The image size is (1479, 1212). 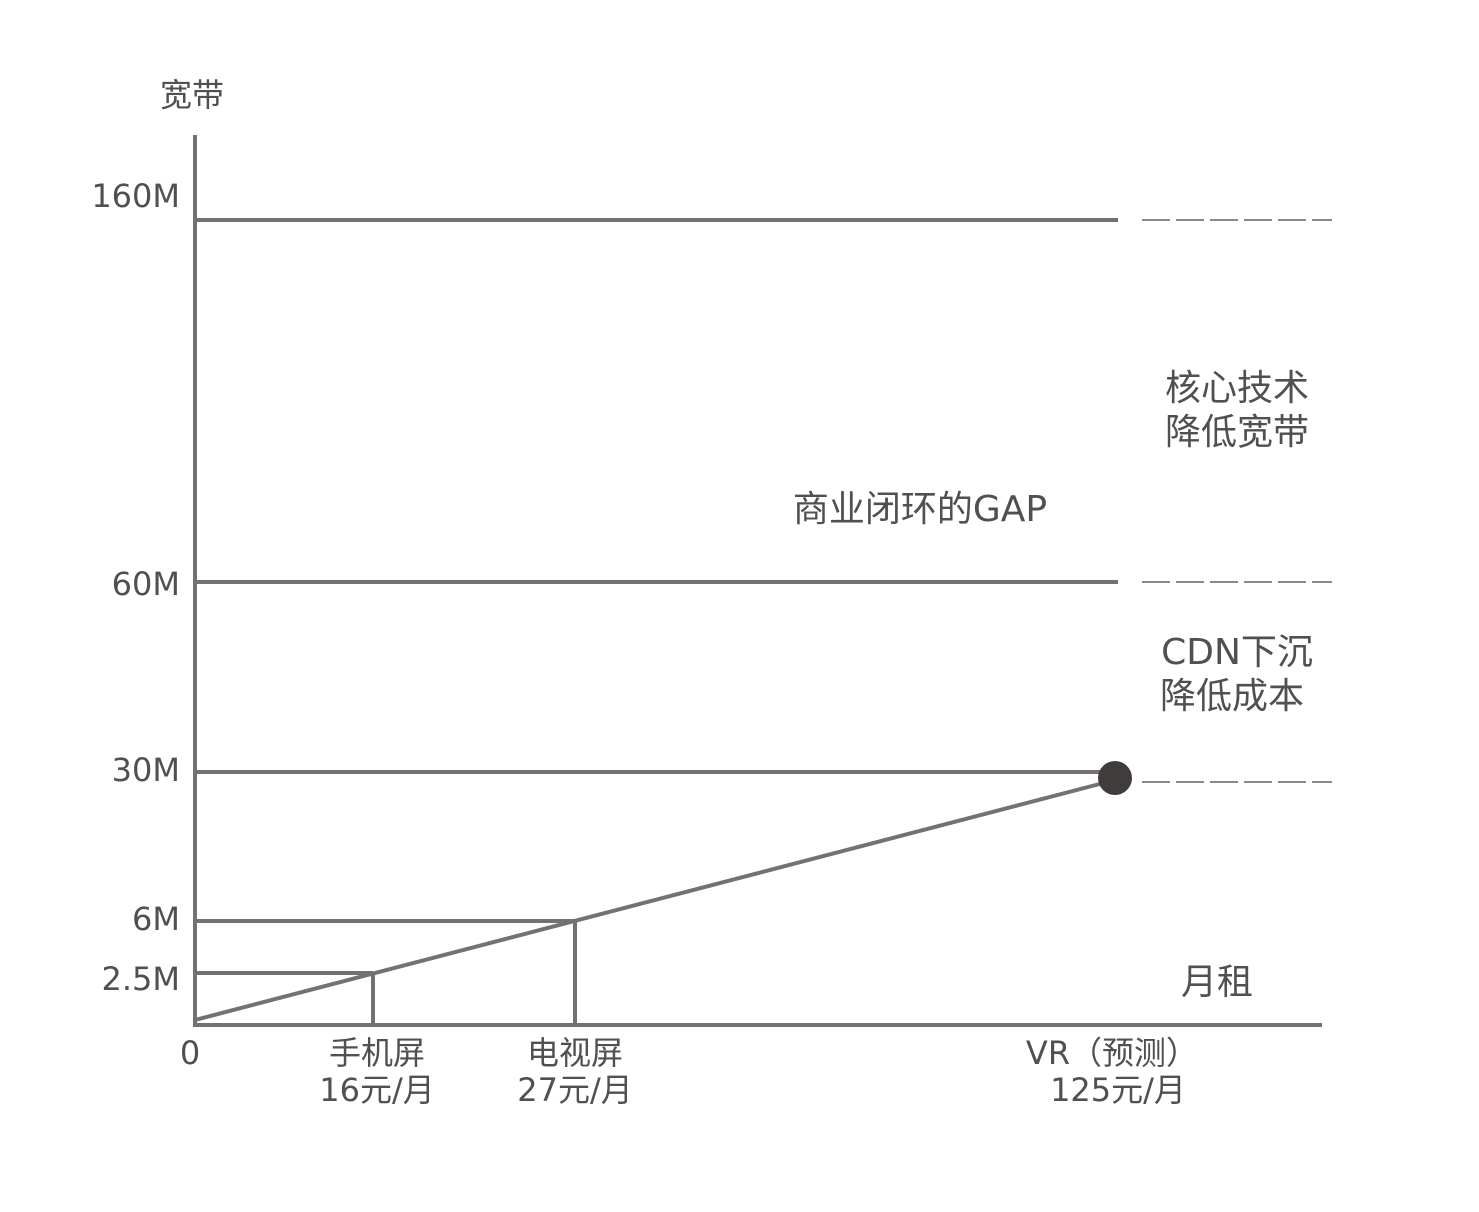 I want to click on y-tick-label: 60M, so click(x=146, y=584).